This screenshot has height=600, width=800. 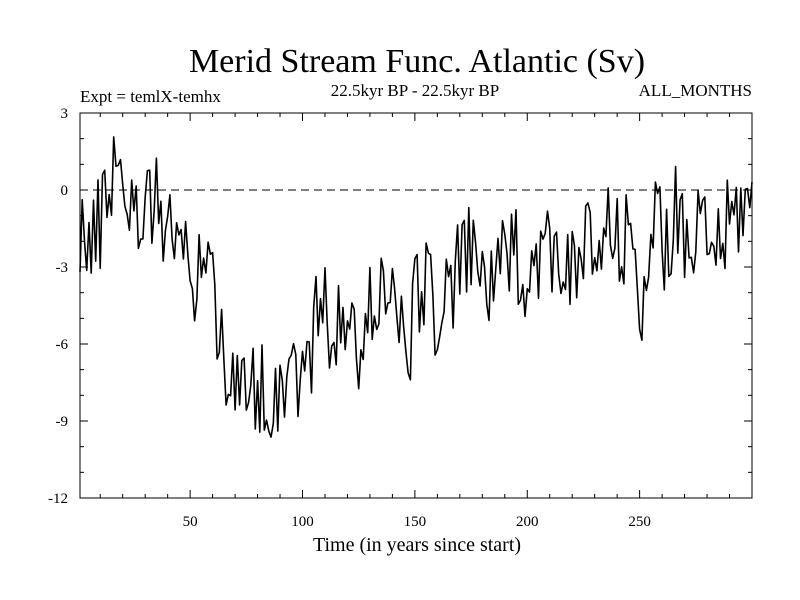 What do you see at coordinates (527, 522) in the screenshot?
I see `x-tick-label: 200` at bounding box center [527, 522].